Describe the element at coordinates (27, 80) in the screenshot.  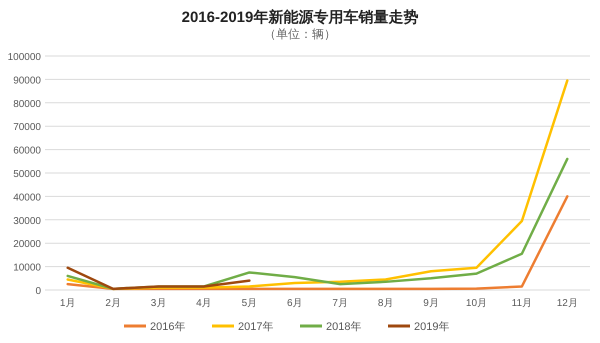
I see `y-tick-label: 90000` at that location.